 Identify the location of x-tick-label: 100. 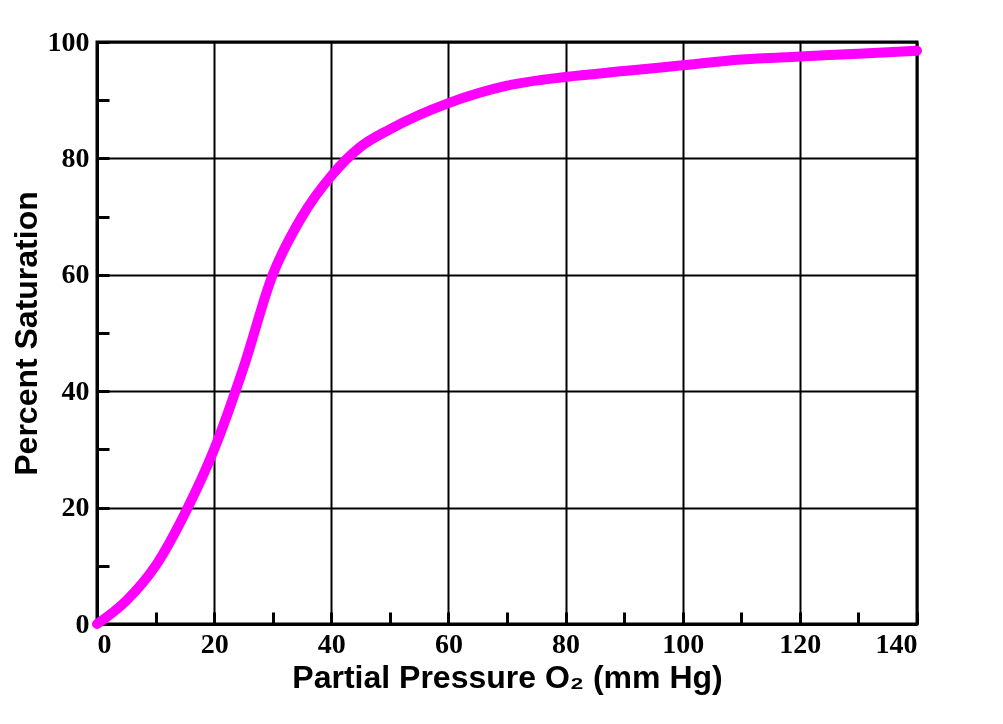
(683, 643).